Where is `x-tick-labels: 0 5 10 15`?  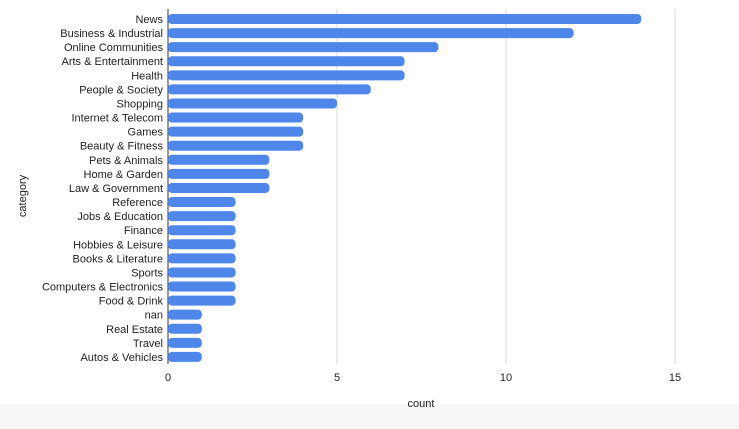 x-tick-labels: 0 5 10 15 is located at coordinates (423, 378).